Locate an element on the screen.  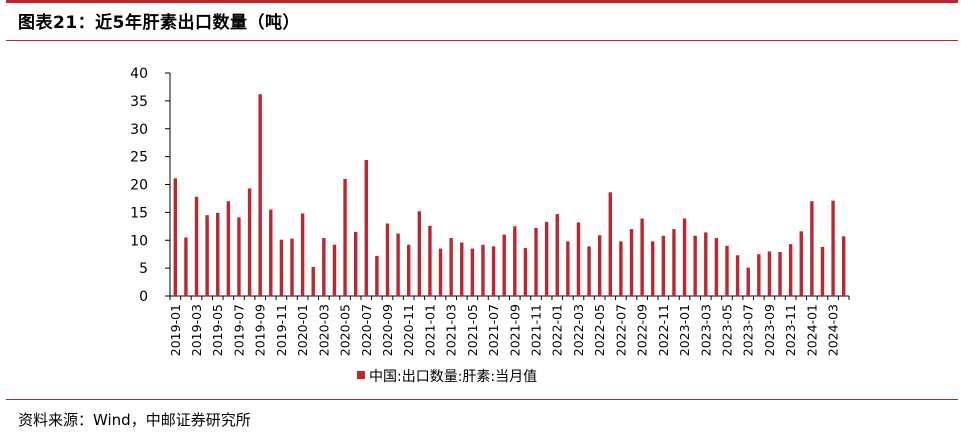
x-tick-label: 2022-07 is located at coordinates (620, 330).